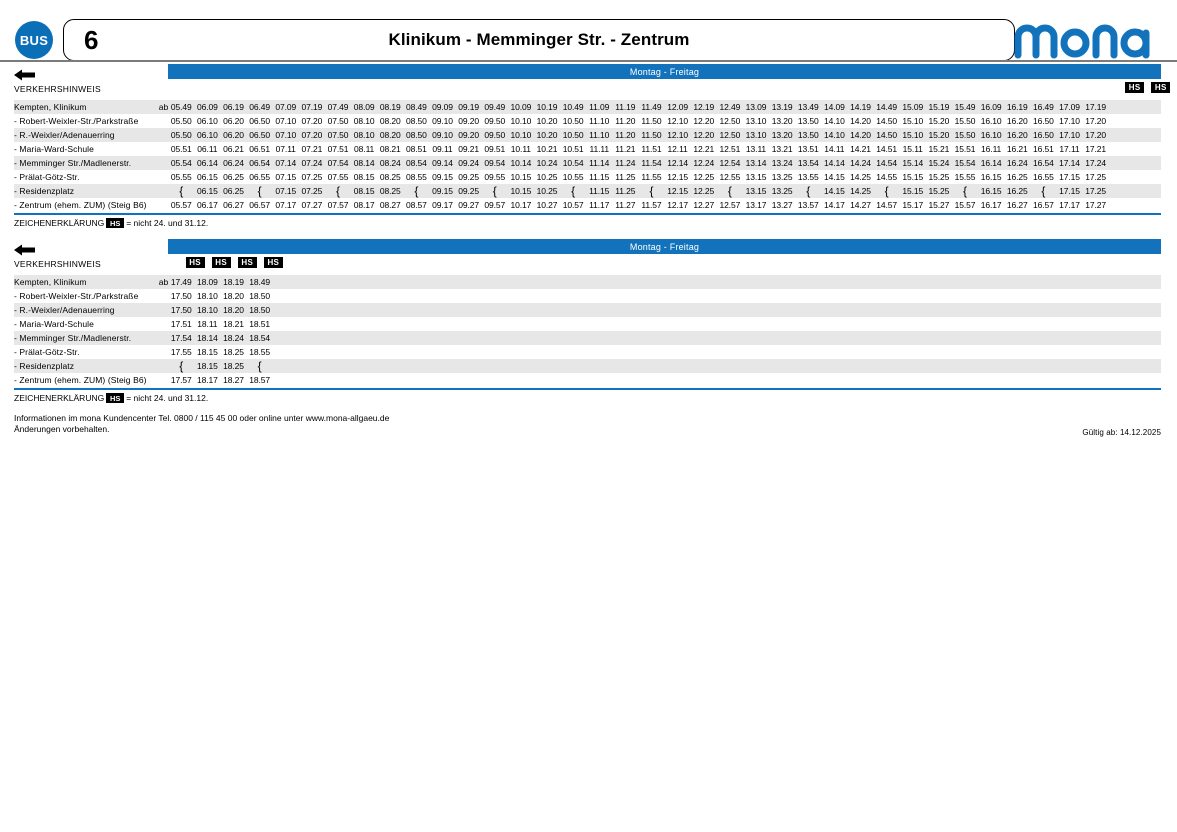 The width and height of the screenshot is (1177, 832). What do you see at coordinates (834, 163) in the screenshot?
I see `departure-time-cell: 14.14` at bounding box center [834, 163].